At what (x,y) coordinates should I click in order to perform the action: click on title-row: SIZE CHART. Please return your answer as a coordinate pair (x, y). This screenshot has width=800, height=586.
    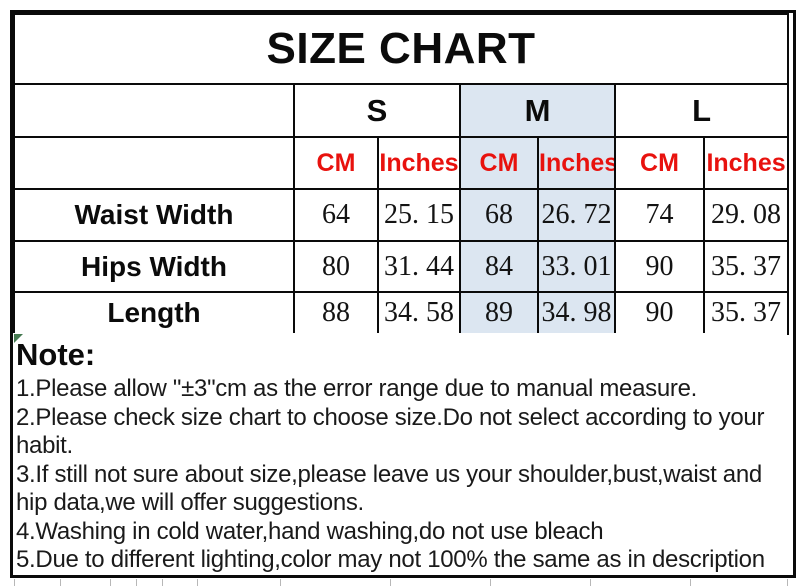
    Looking at the image, I should click on (401, 49).